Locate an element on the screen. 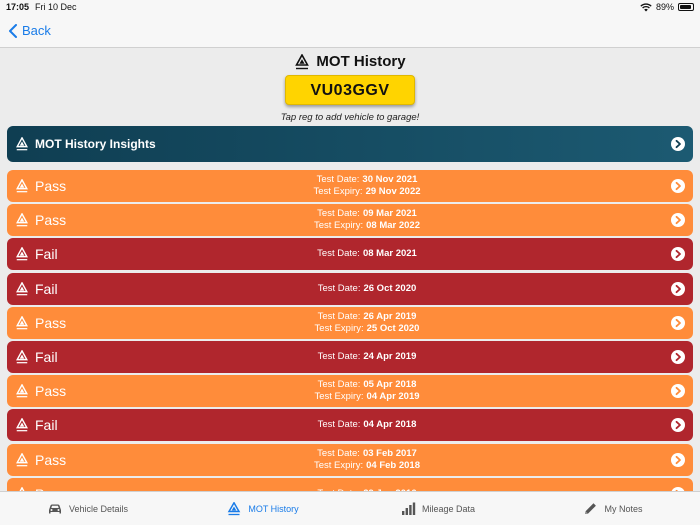  status-date: Fri 10 Dec is located at coordinates (56, 7).